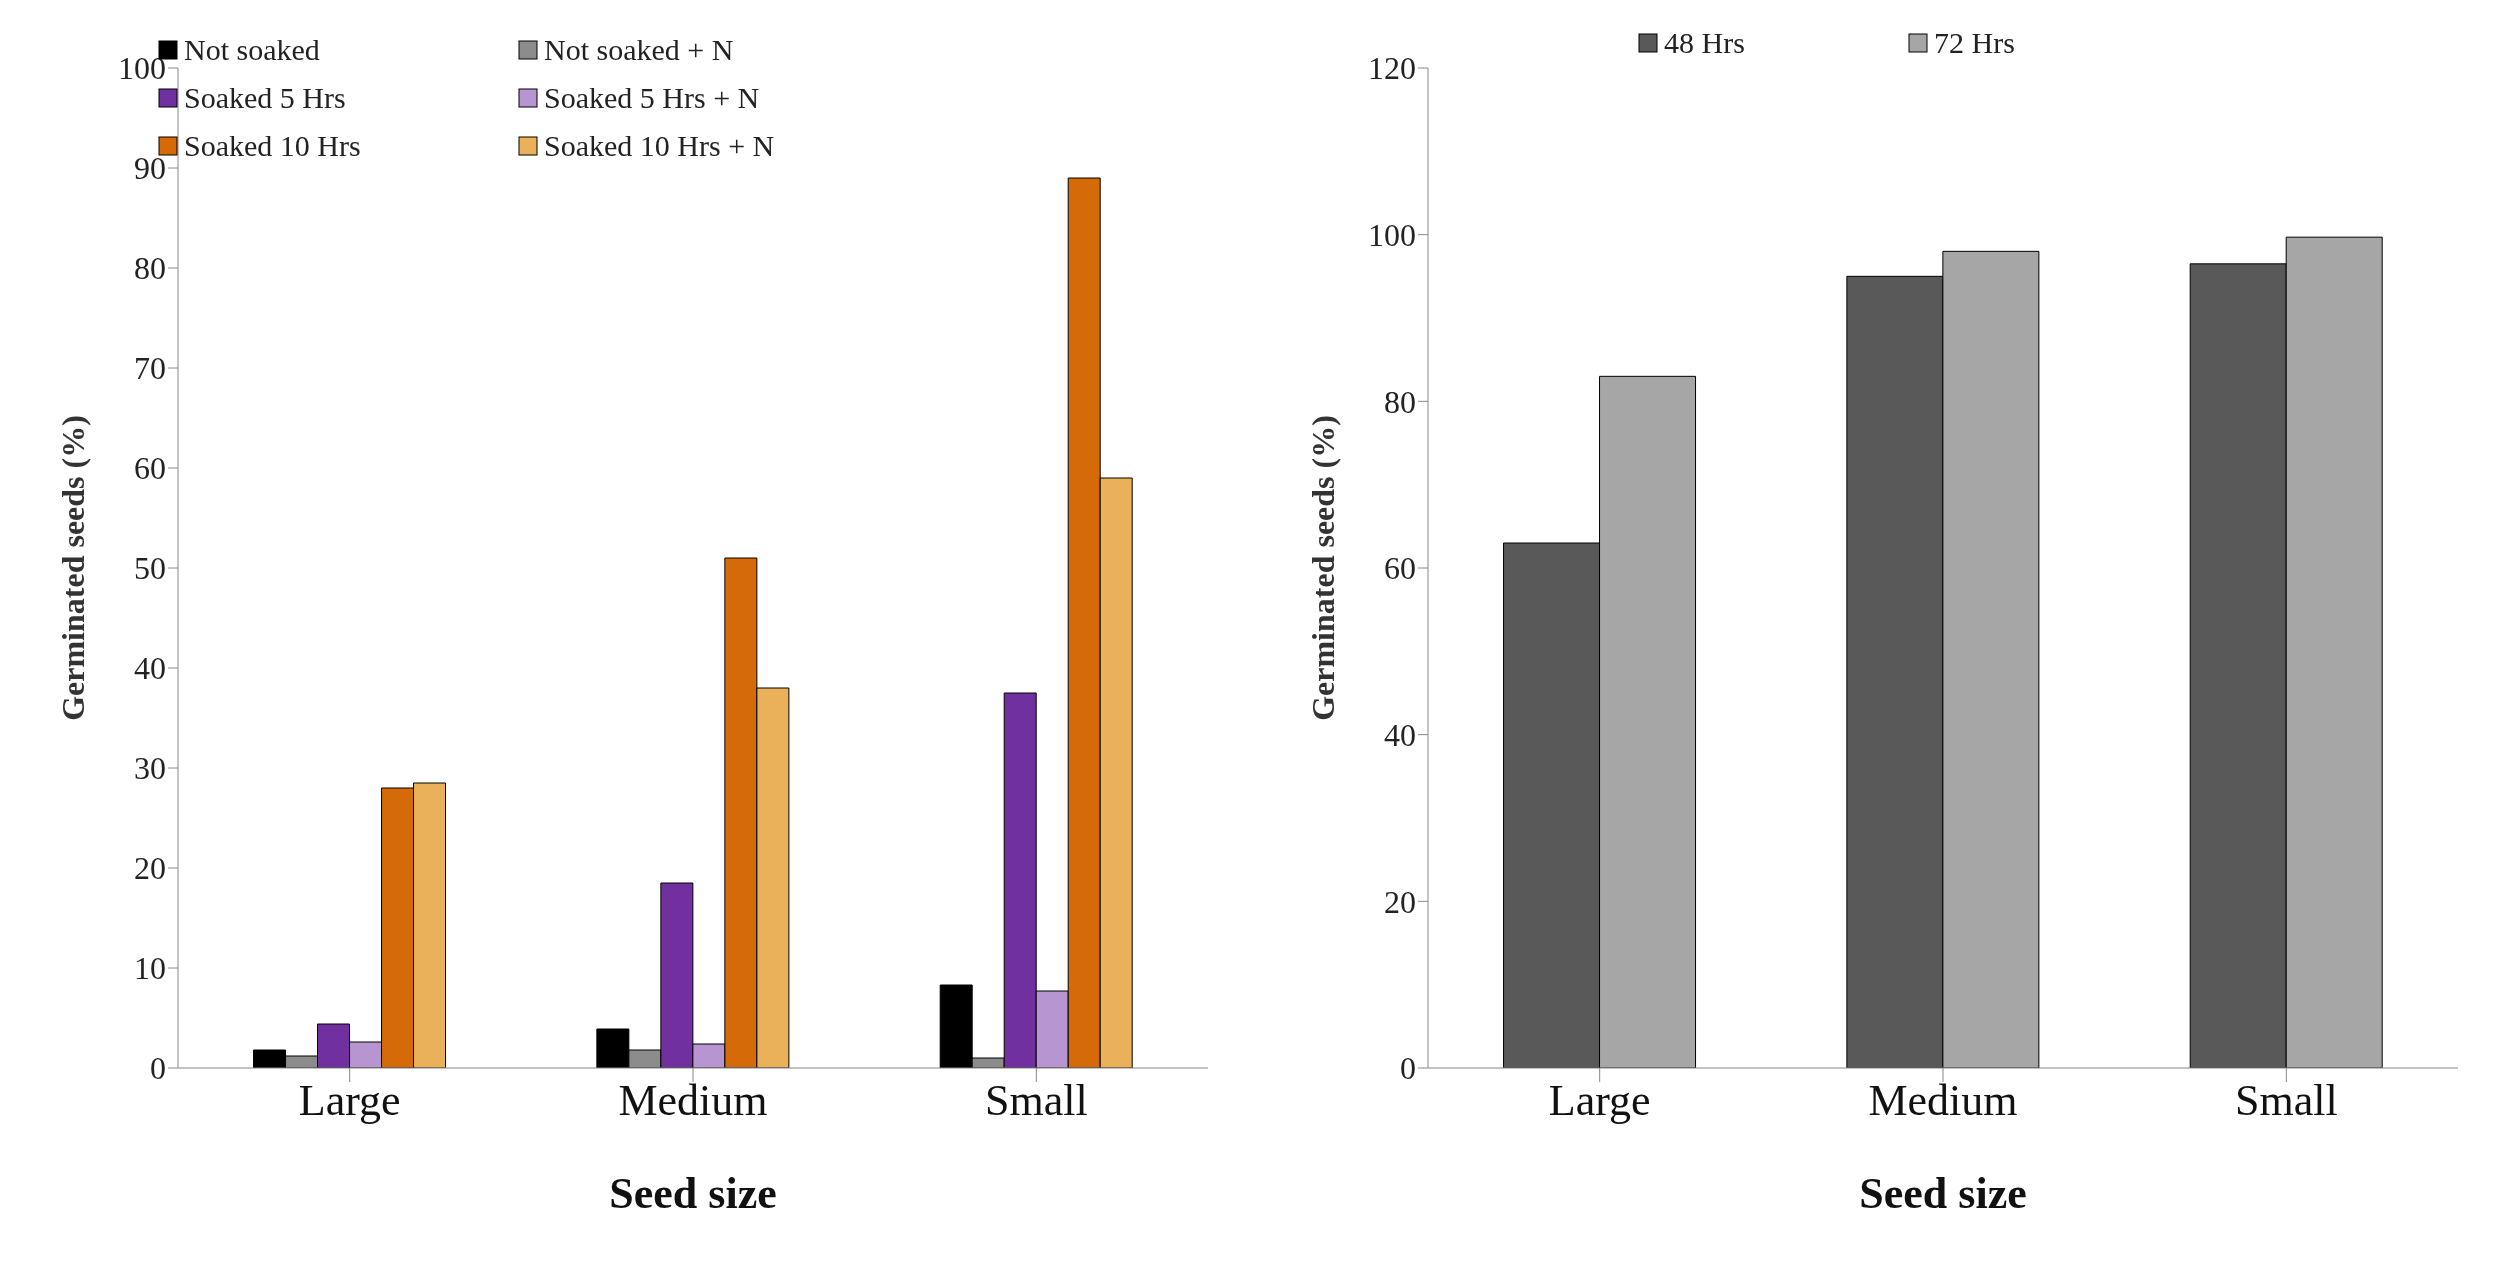 The image size is (2501, 1281). Describe the element at coordinates (1392, 68) in the screenshot. I see `y-tick-label: 120` at that location.